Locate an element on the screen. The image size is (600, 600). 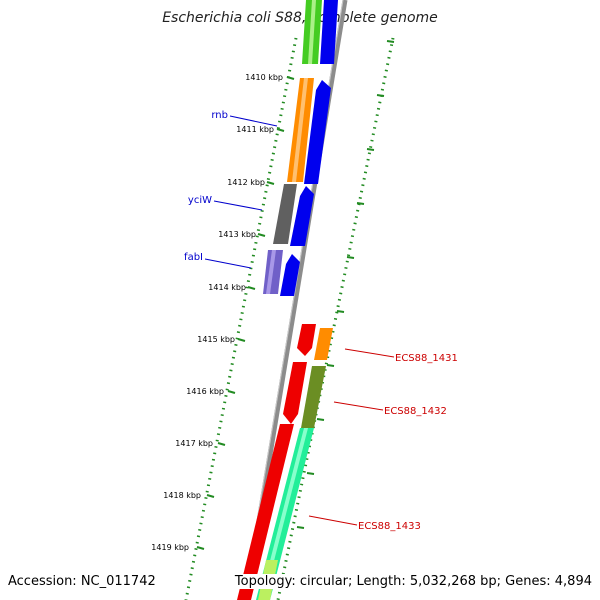
yciW-cog-feature is located at coordinates (285, 214).